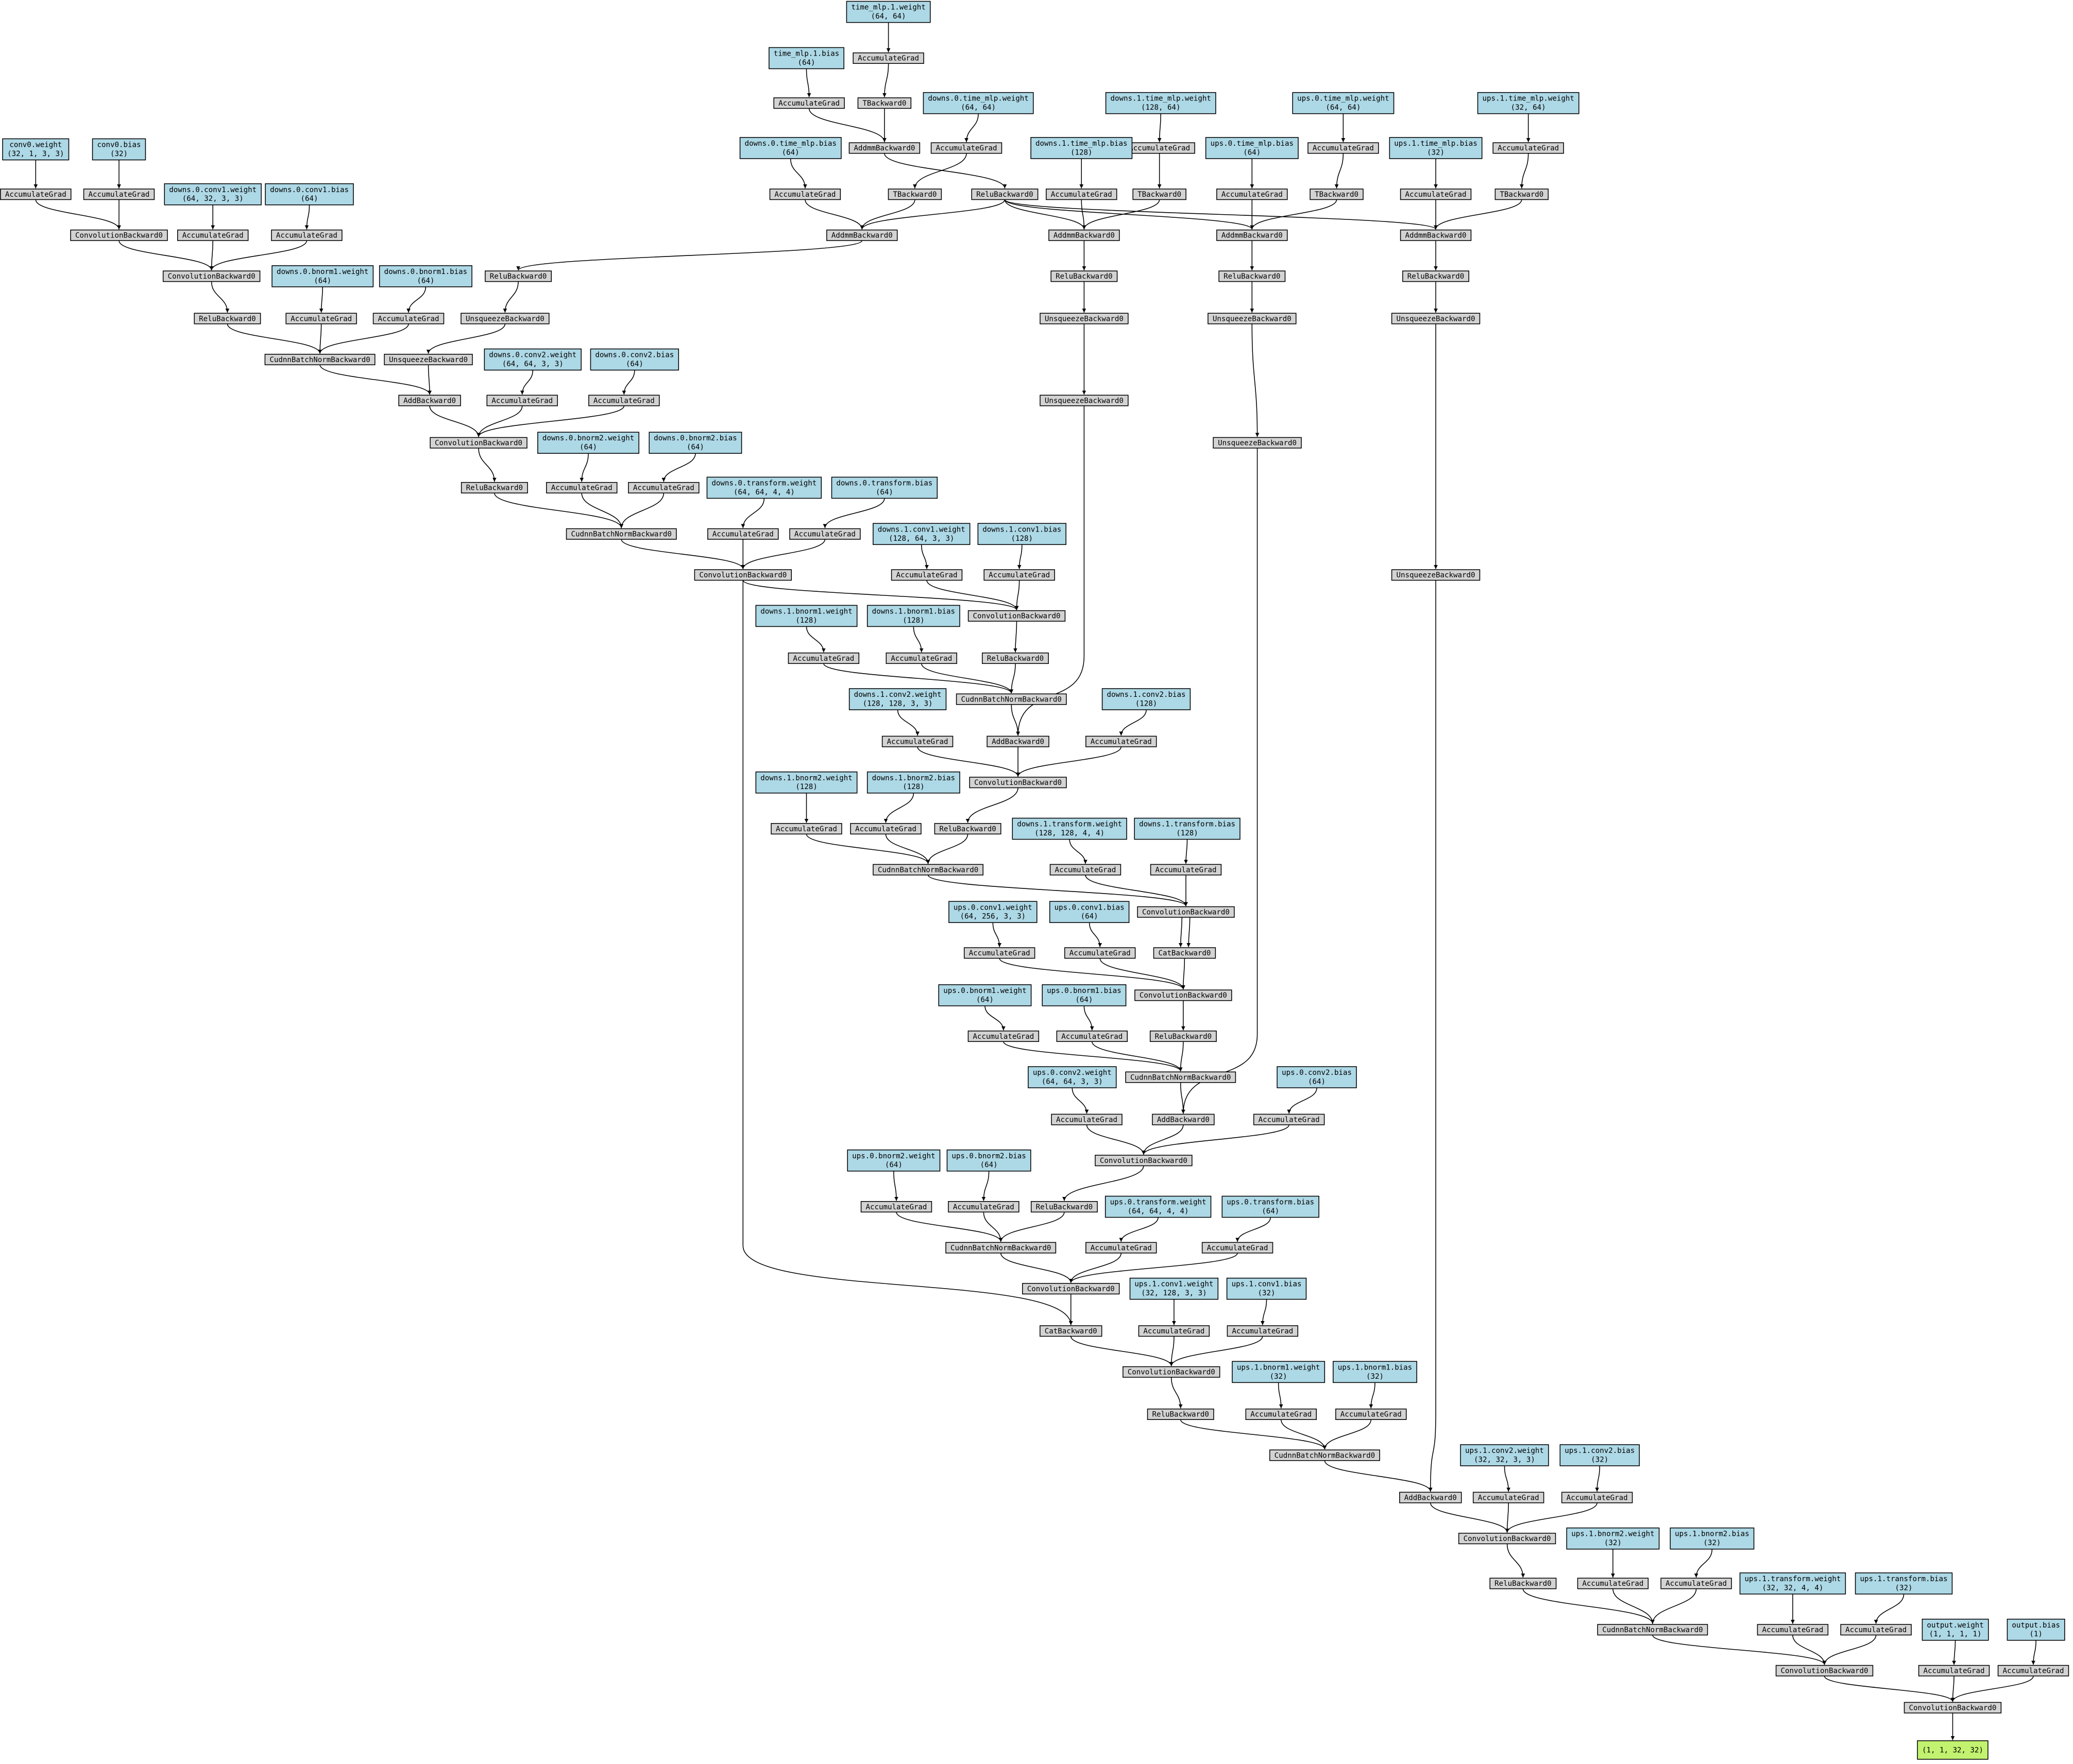  I want to click on output-node, so click(1953, 1750).